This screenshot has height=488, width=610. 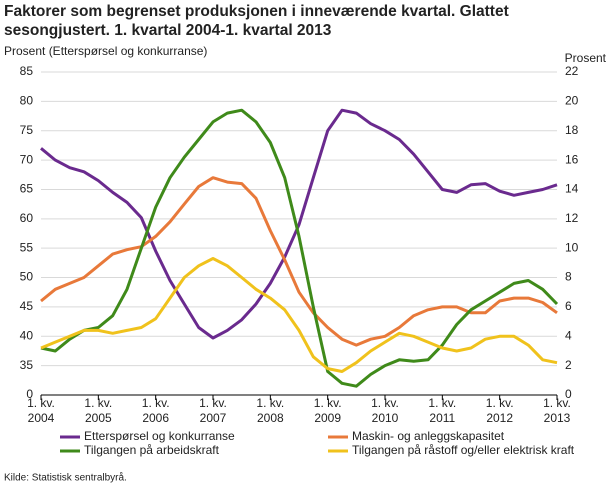 What do you see at coordinates (568, 394) in the screenshot?
I see `y2-tick-label: 0` at bounding box center [568, 394].